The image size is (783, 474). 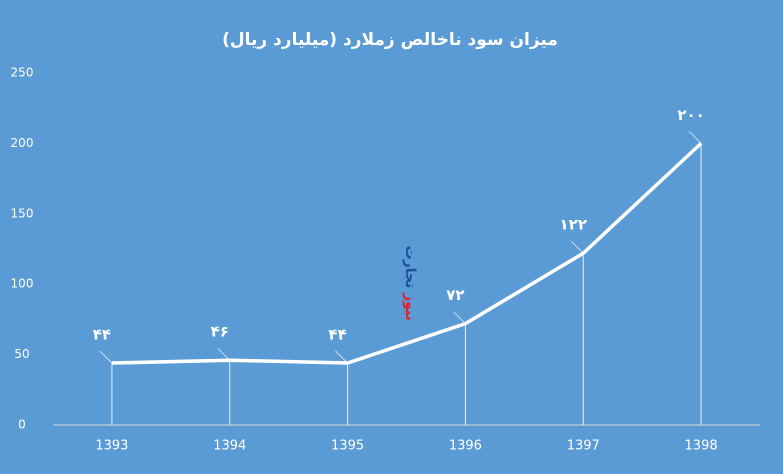 What do you see at coordinates (455, 295) in the screenshot?
I see `value-label: ۷۲` at bounding box center [455, 295].